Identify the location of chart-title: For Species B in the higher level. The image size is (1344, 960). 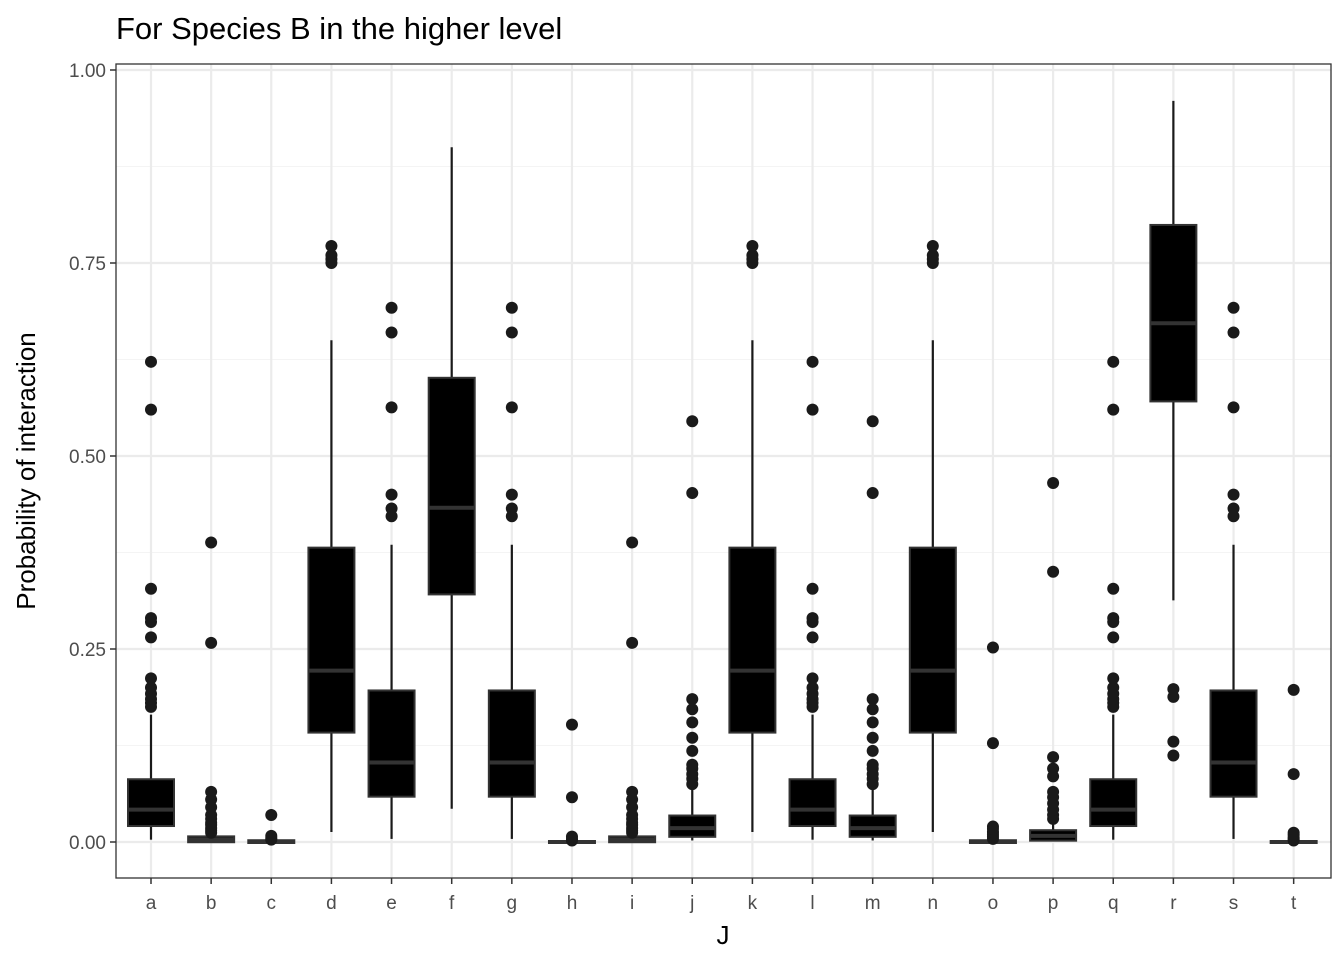
(339, 28).